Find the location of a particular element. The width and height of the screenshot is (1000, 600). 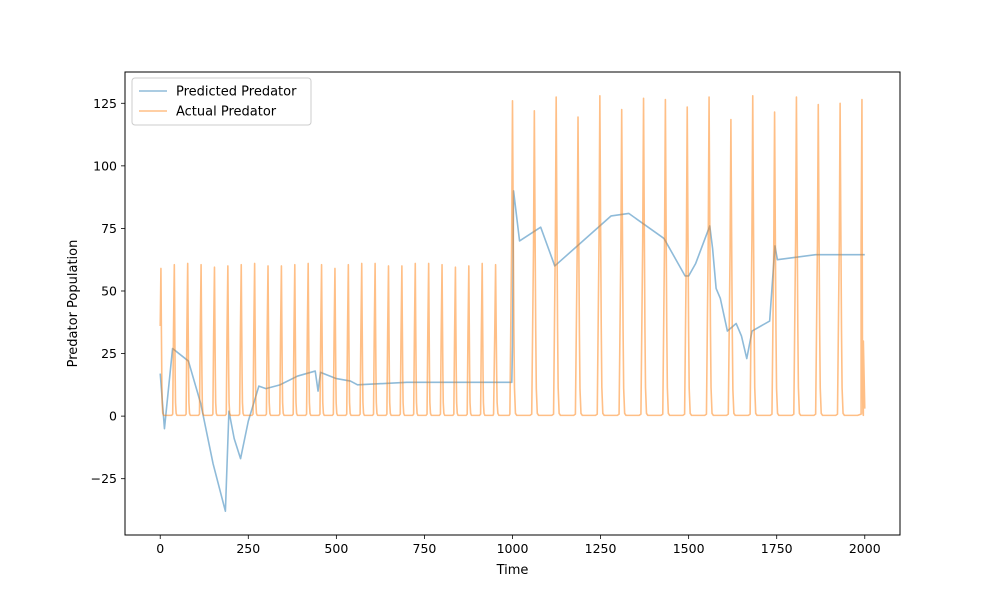

x-tick-label: 500 is located at coordinates (336, 548).